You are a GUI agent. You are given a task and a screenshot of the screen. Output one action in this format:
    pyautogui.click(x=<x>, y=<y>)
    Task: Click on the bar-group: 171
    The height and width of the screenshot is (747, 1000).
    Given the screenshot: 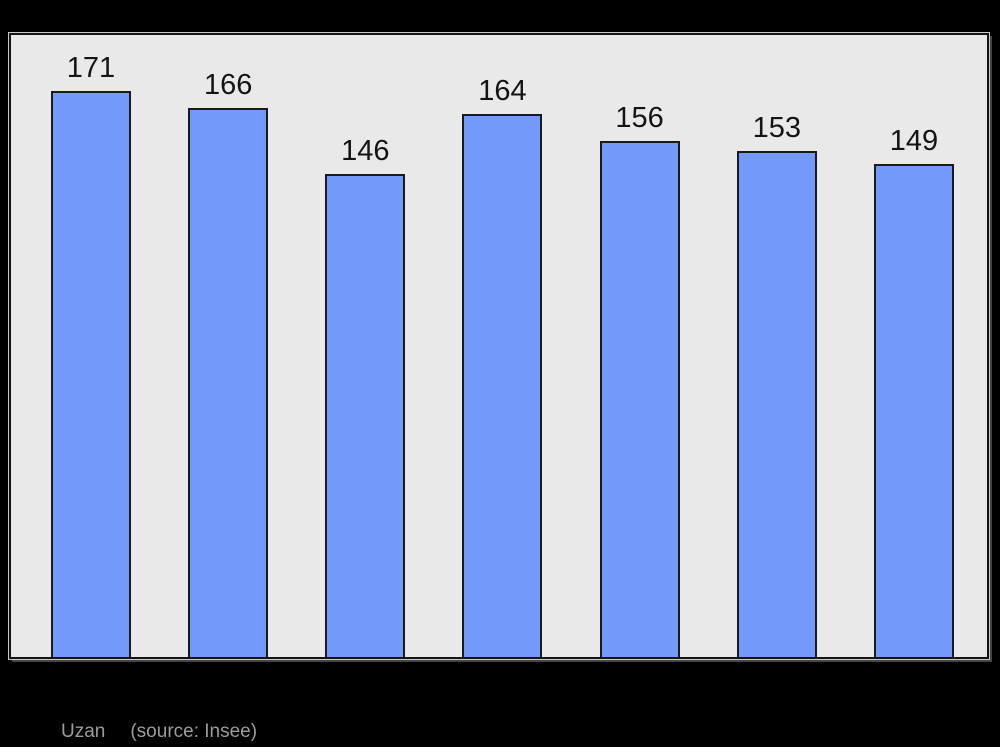 What is the action you would take?
    pyautogui.click(x=91, y=346)
    